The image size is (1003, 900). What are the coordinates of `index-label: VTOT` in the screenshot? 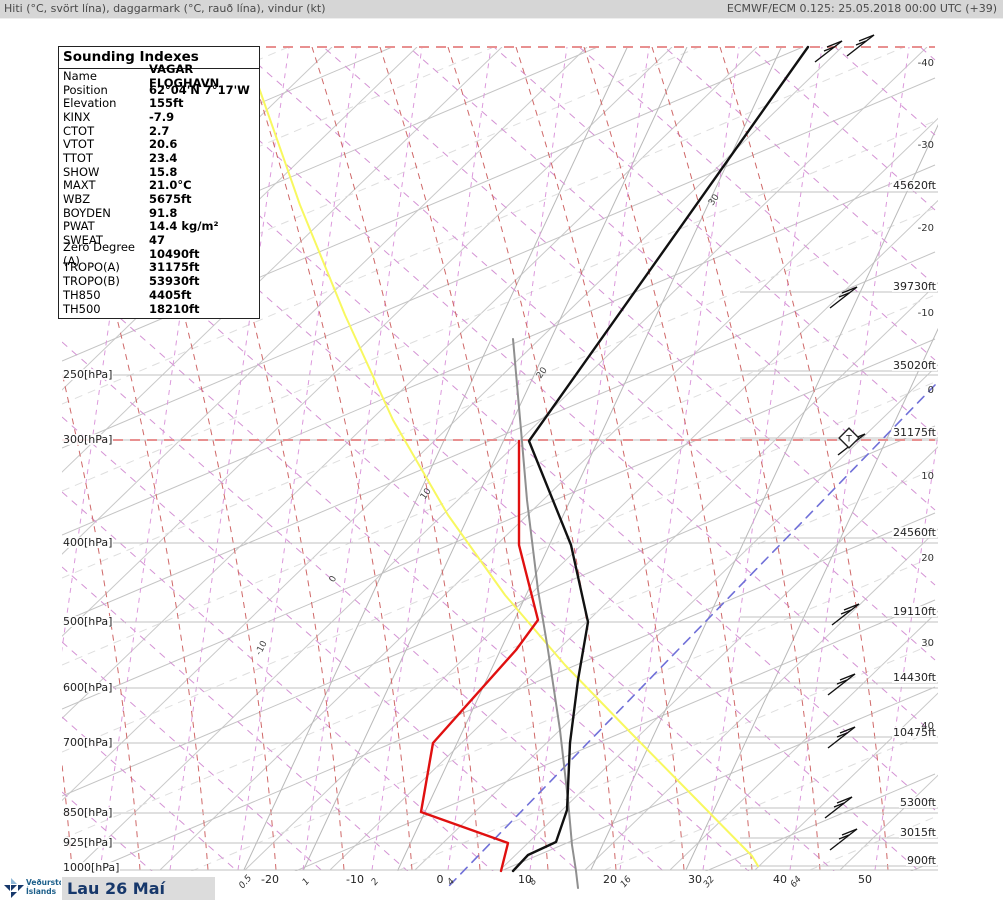 It's located at (78, 144).